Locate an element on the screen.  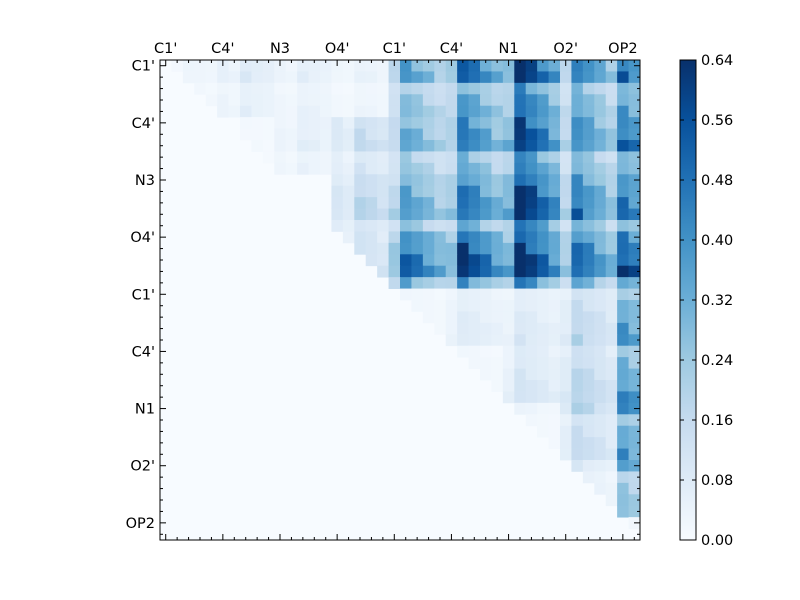
y-tick-label: C4' is located at coordinates (143, 124).